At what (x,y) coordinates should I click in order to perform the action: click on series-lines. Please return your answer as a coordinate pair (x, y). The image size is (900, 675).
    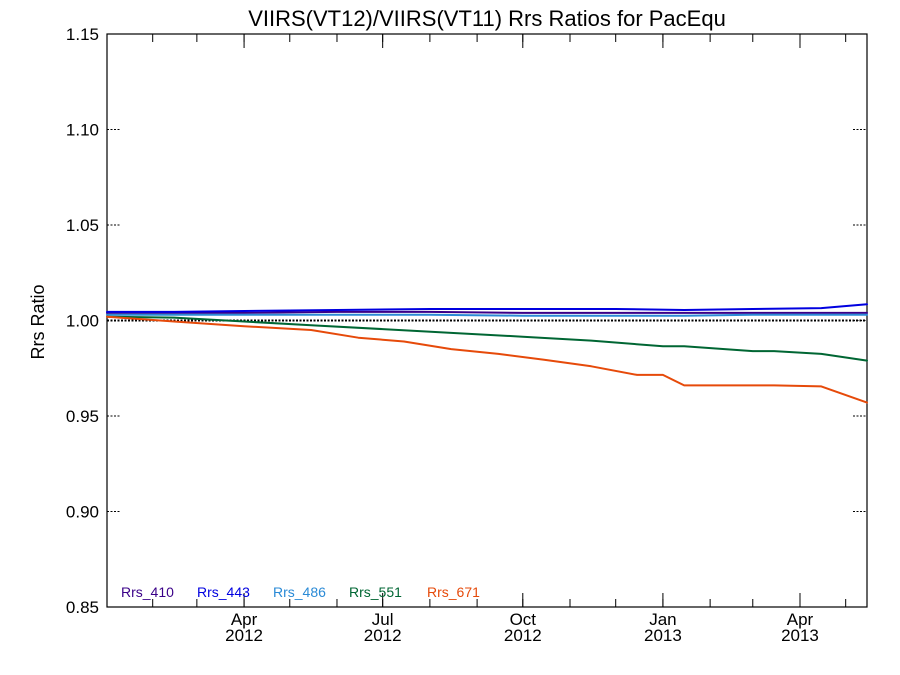
    Looking at the image, I should click on (487, 353).